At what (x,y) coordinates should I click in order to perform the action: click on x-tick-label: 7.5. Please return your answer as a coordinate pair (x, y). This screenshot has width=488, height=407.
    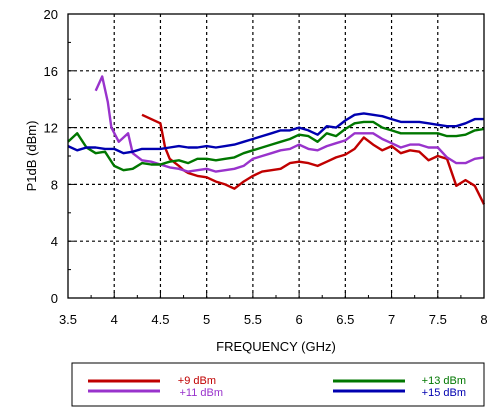
    Looking at the image, I should click on (438, 319).